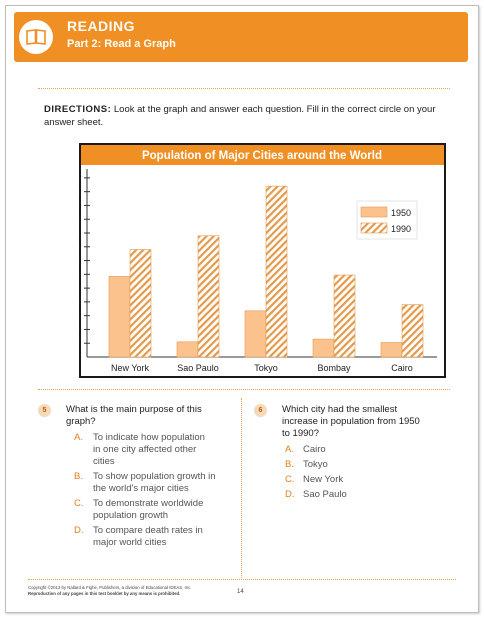 The image size is (484, 620). I want to click on y-tick-label: 18, so click(80, 233).